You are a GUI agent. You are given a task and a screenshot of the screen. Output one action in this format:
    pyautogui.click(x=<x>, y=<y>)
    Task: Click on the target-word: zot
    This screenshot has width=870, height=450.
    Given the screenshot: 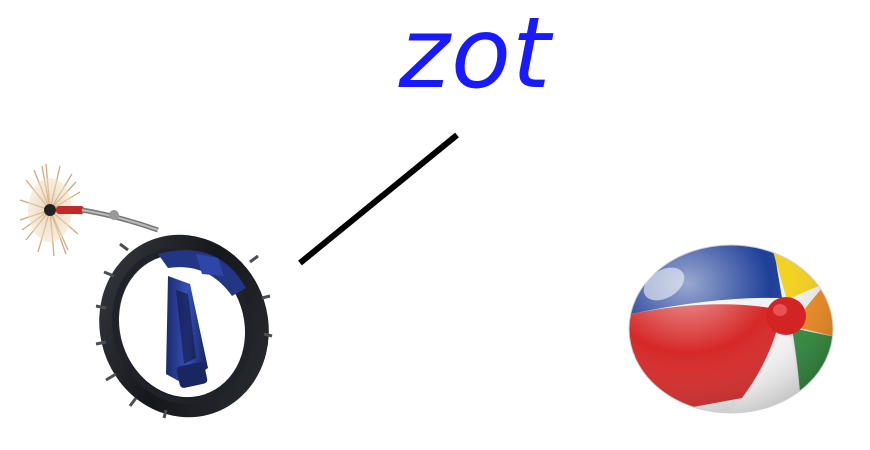 What is the action you would take?
    pyautogui.click(x=475, y=55)
    